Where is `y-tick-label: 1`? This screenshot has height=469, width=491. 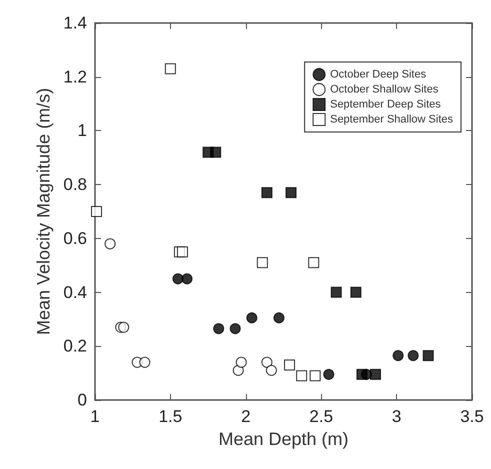 y-tick-label: 1 is located at coordinates (82, 130).